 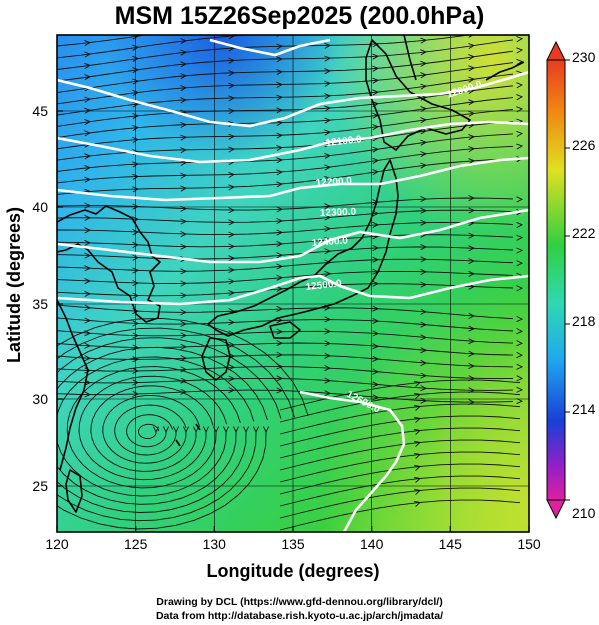 I want to click on contour-label-12100: 12100.0, so click(x=344, y=141).